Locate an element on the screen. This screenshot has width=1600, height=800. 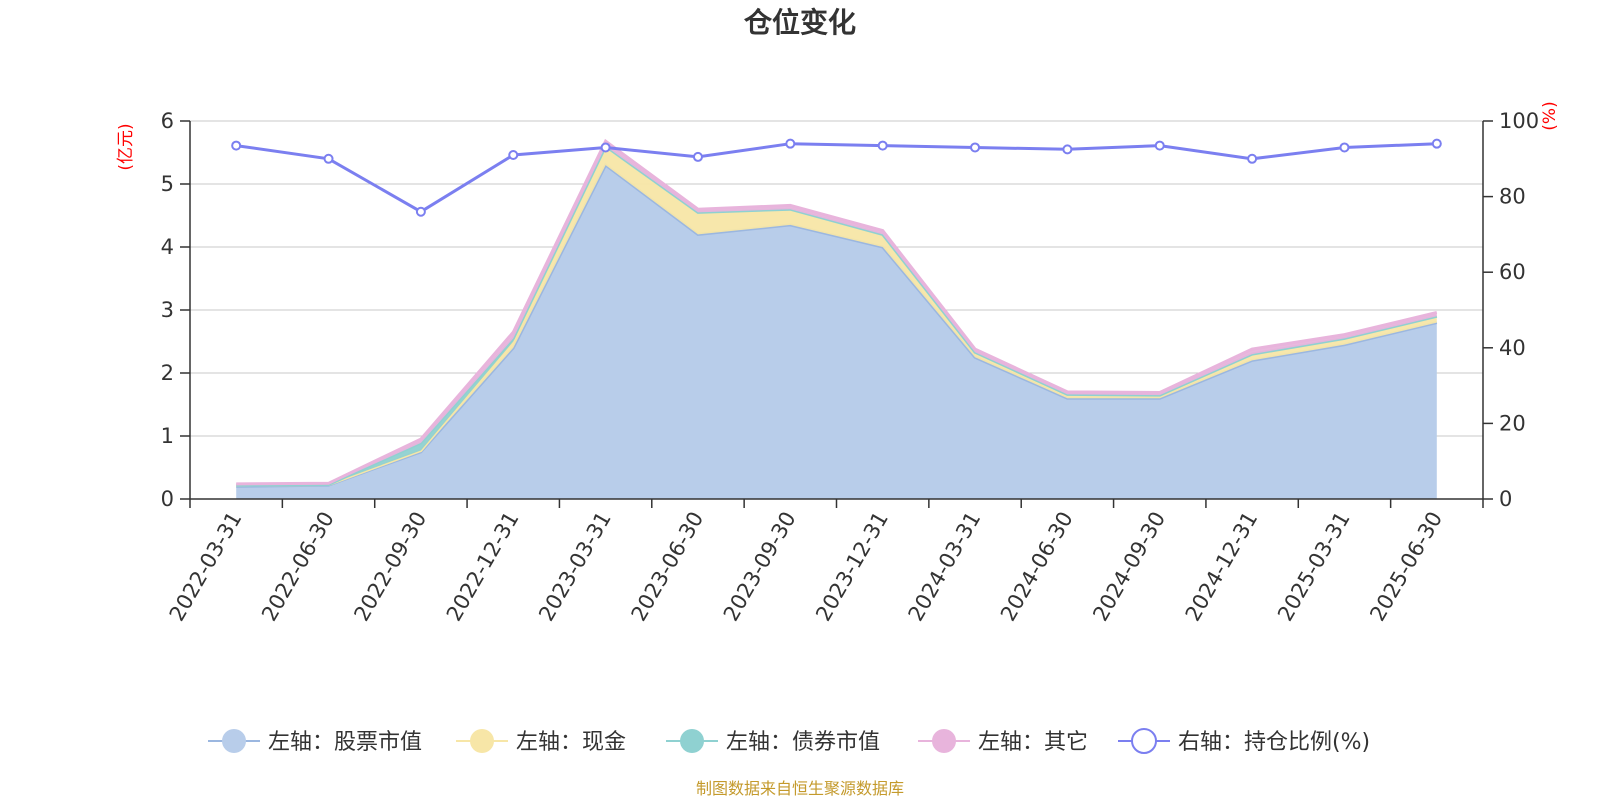
left-tick-label: 6 is located at coordinates (167, 121).